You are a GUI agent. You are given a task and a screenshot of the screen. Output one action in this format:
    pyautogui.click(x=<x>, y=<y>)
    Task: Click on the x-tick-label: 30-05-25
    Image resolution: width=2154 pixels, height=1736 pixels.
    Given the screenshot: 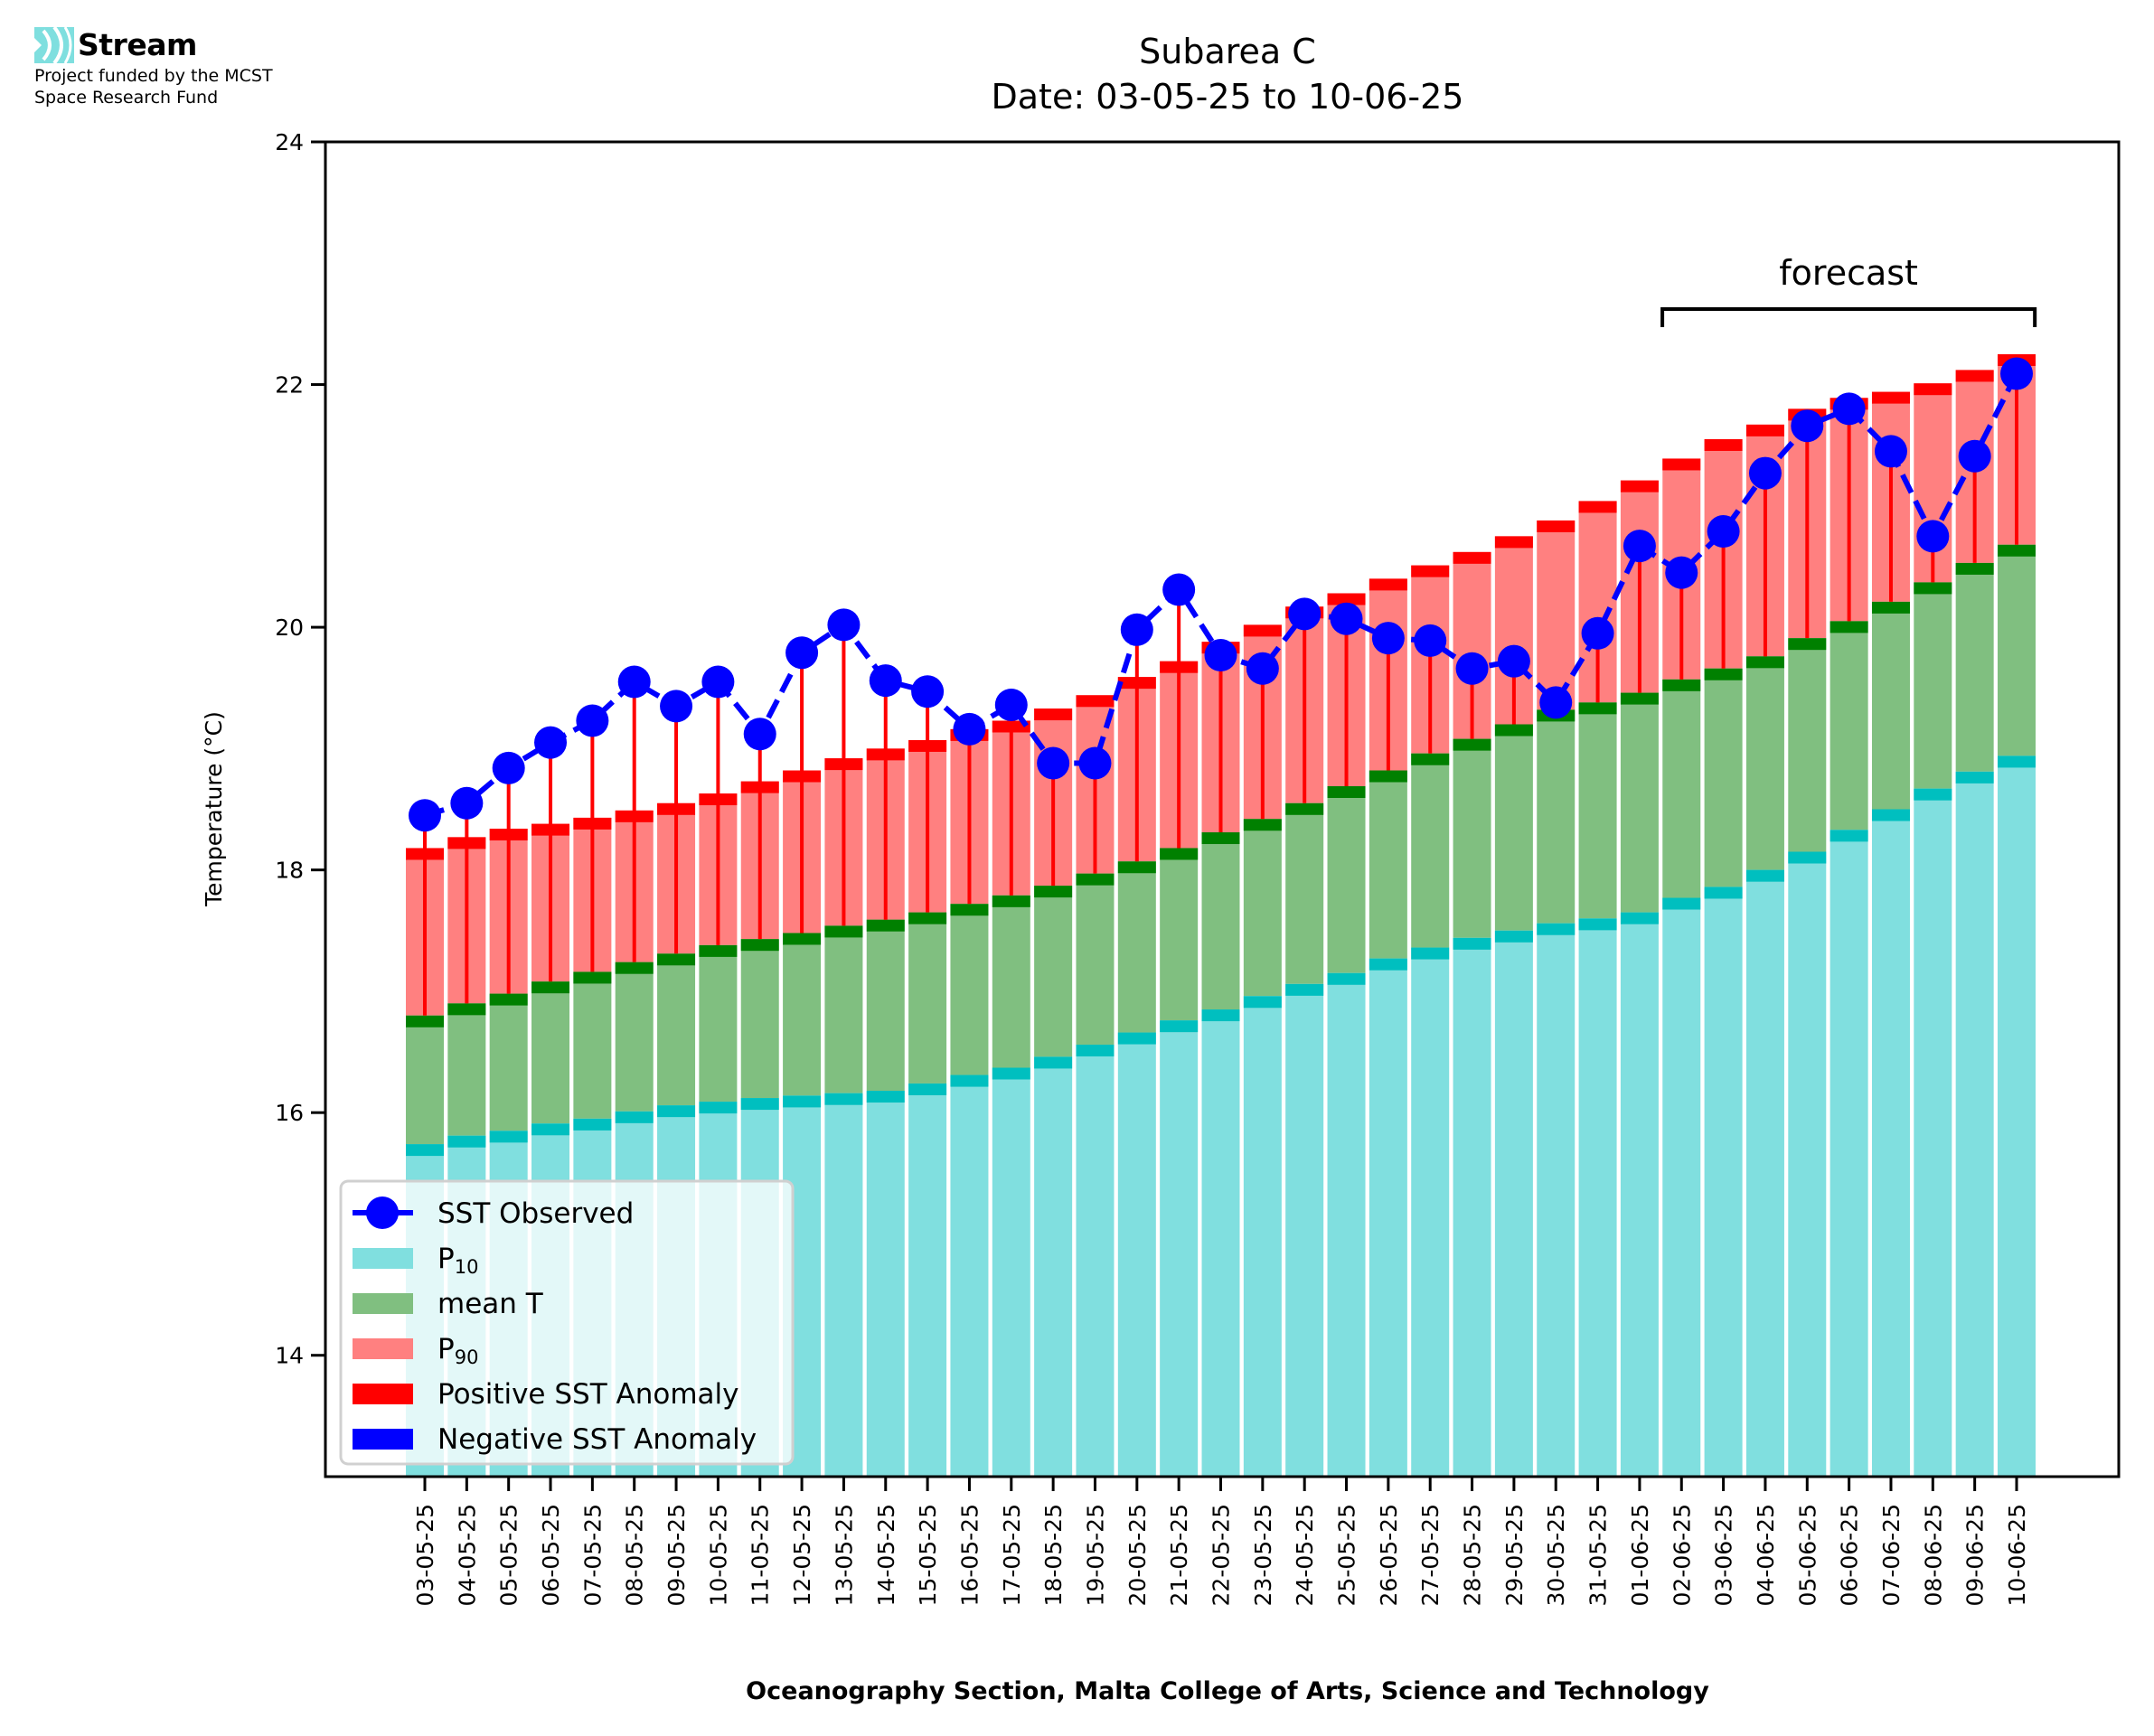 What is the action you would take?
    pyautogui.click(x=1556, y=1555)
    